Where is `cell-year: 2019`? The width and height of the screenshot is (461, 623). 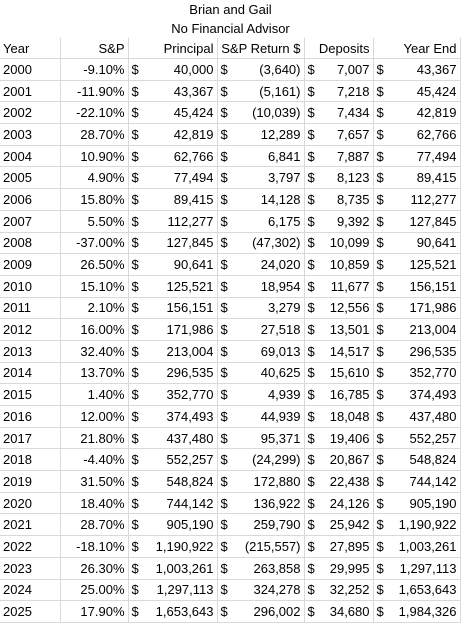
cell-year: 2019 is located at coordinates (30, 481).